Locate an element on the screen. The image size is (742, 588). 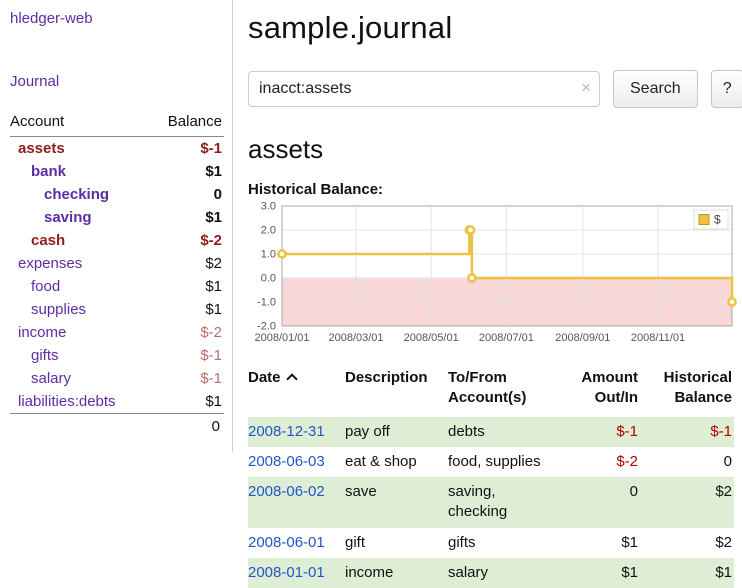
transaction-date-link: 2008-06-01 is located at coordinates (286, 542).